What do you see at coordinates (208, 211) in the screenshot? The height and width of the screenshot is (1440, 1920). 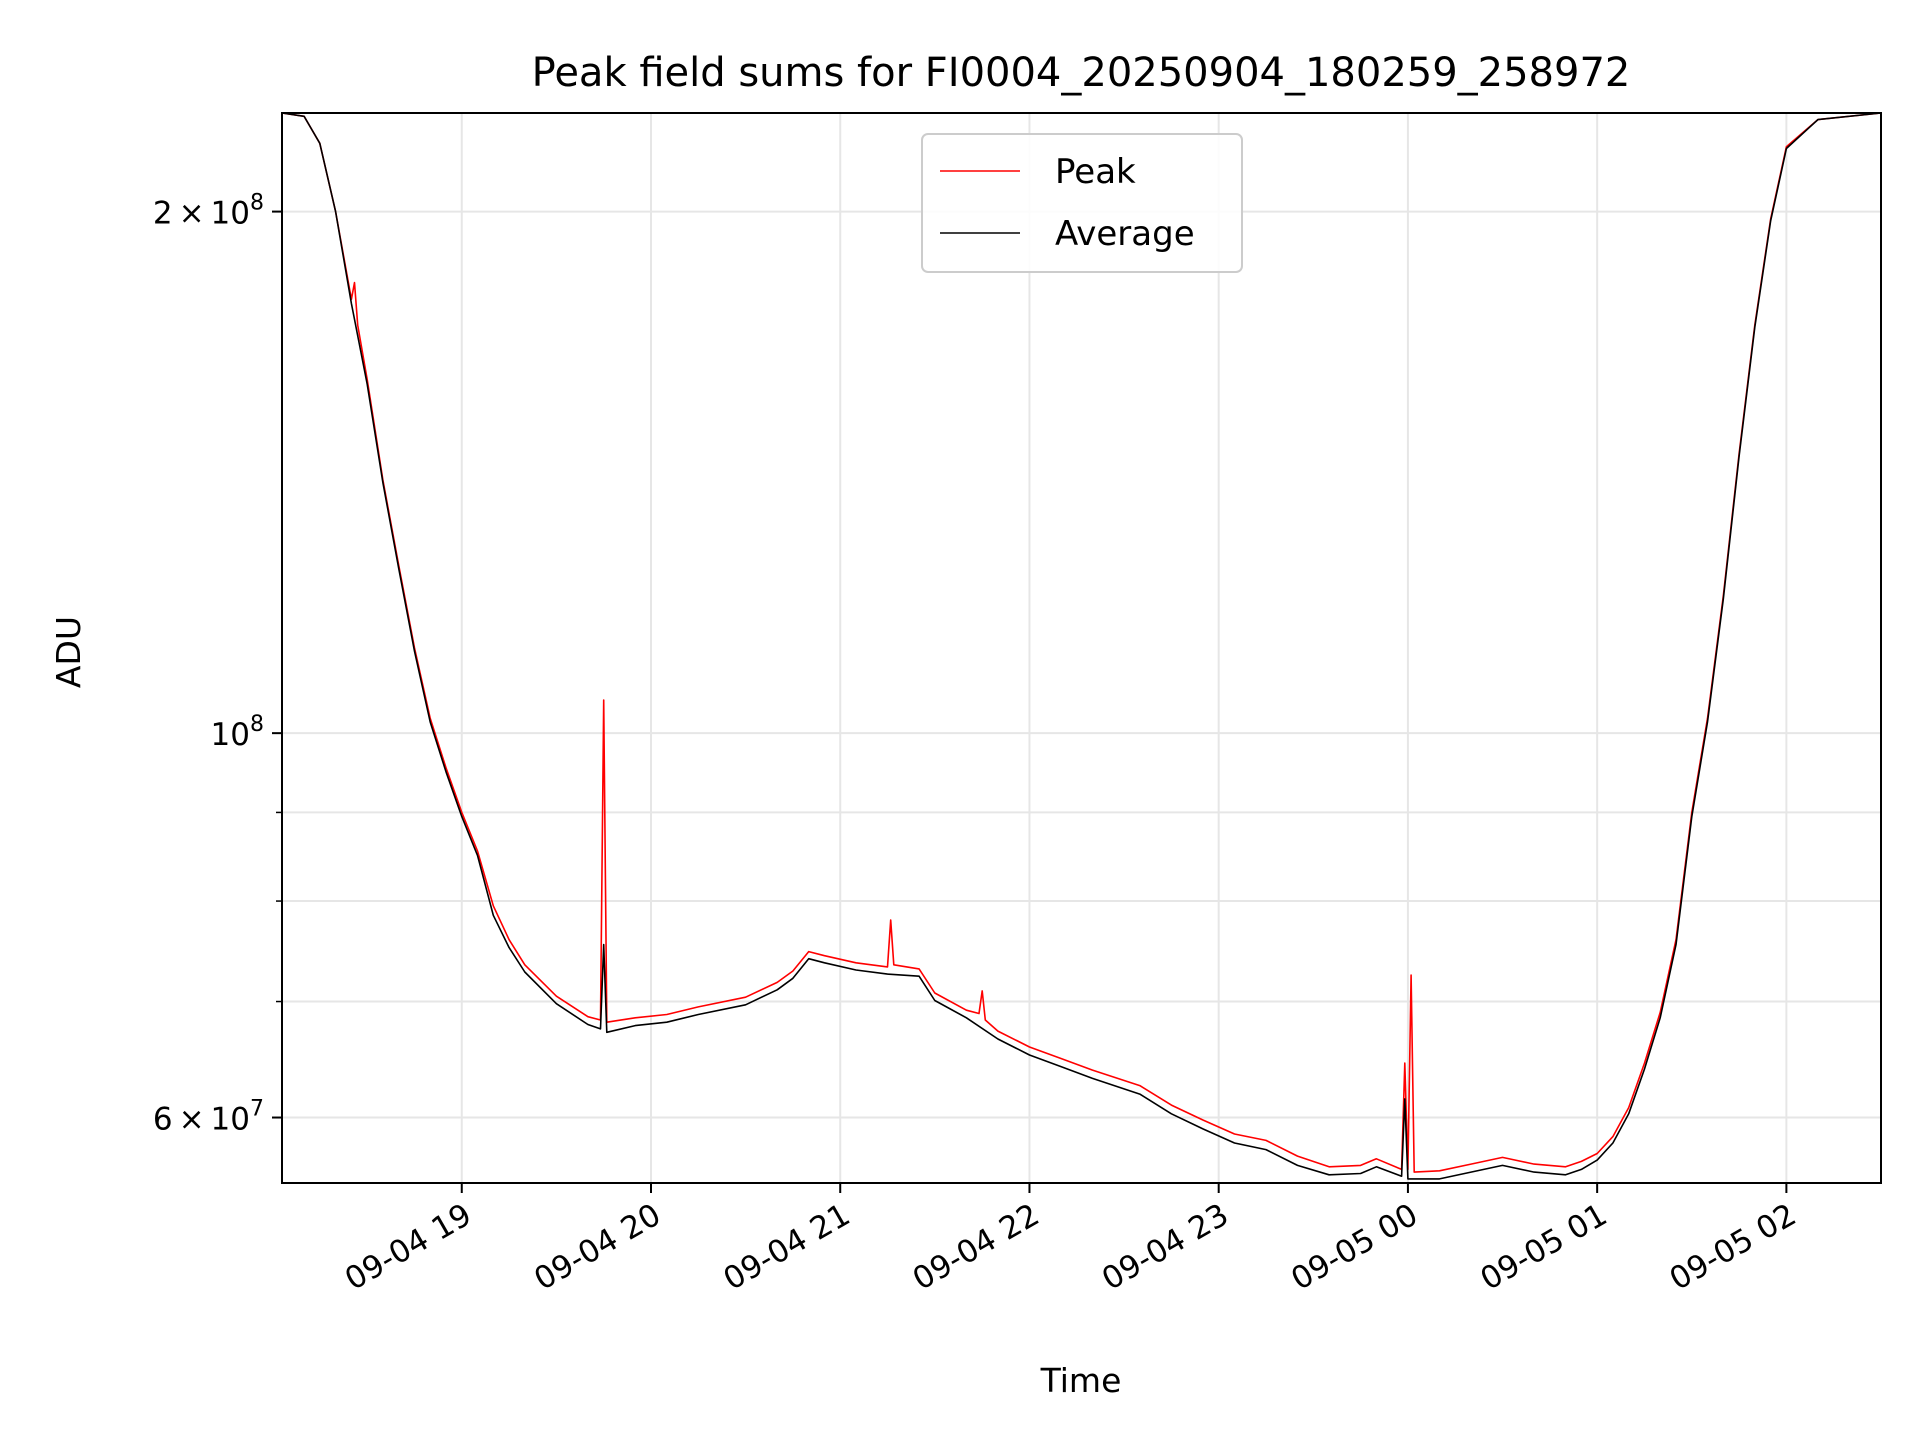 I see `y-tick-label: 2 × 10⁸` at bounding box center [208, 211].